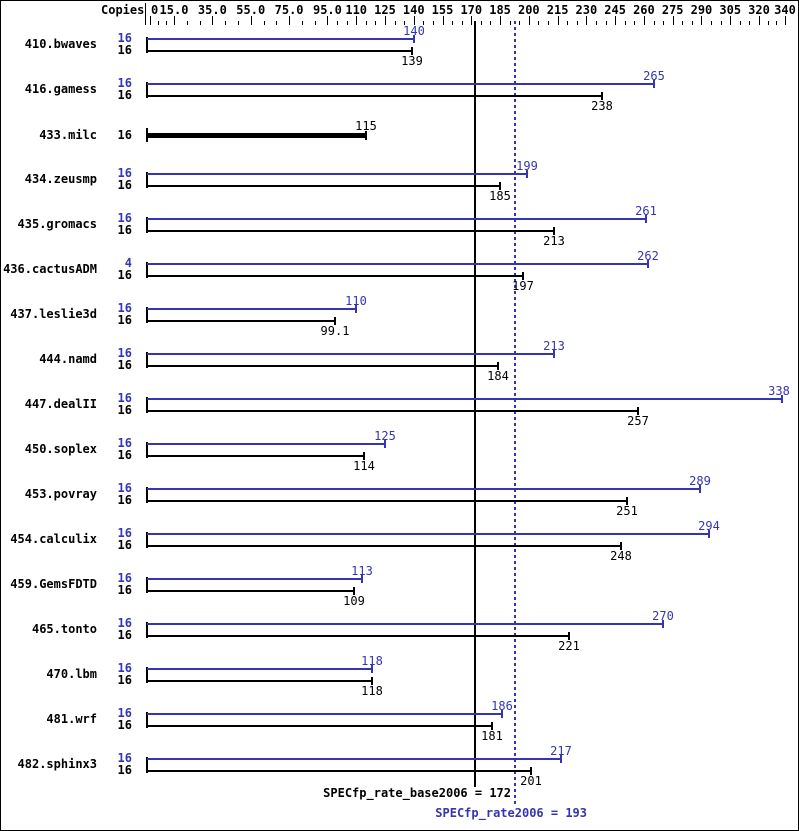  I want to click on peak-value-label: 110, so click(356, 301).